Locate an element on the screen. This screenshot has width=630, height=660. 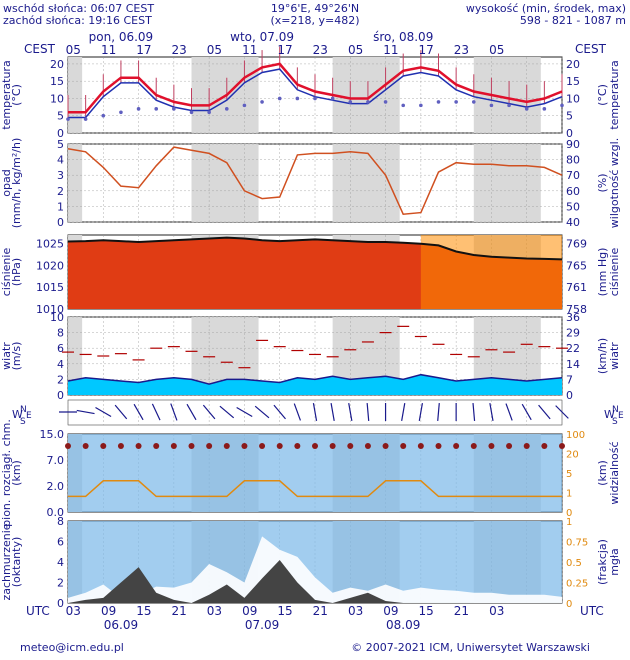
footer-email: meteo@icm.edu.pl is located at coordinates (72, 647).